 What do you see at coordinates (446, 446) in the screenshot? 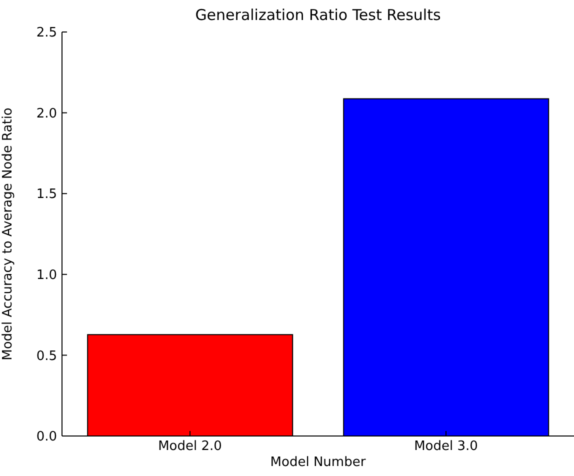
I see `x-tick-label: Model 3.0` at bounding box center [446, 446].